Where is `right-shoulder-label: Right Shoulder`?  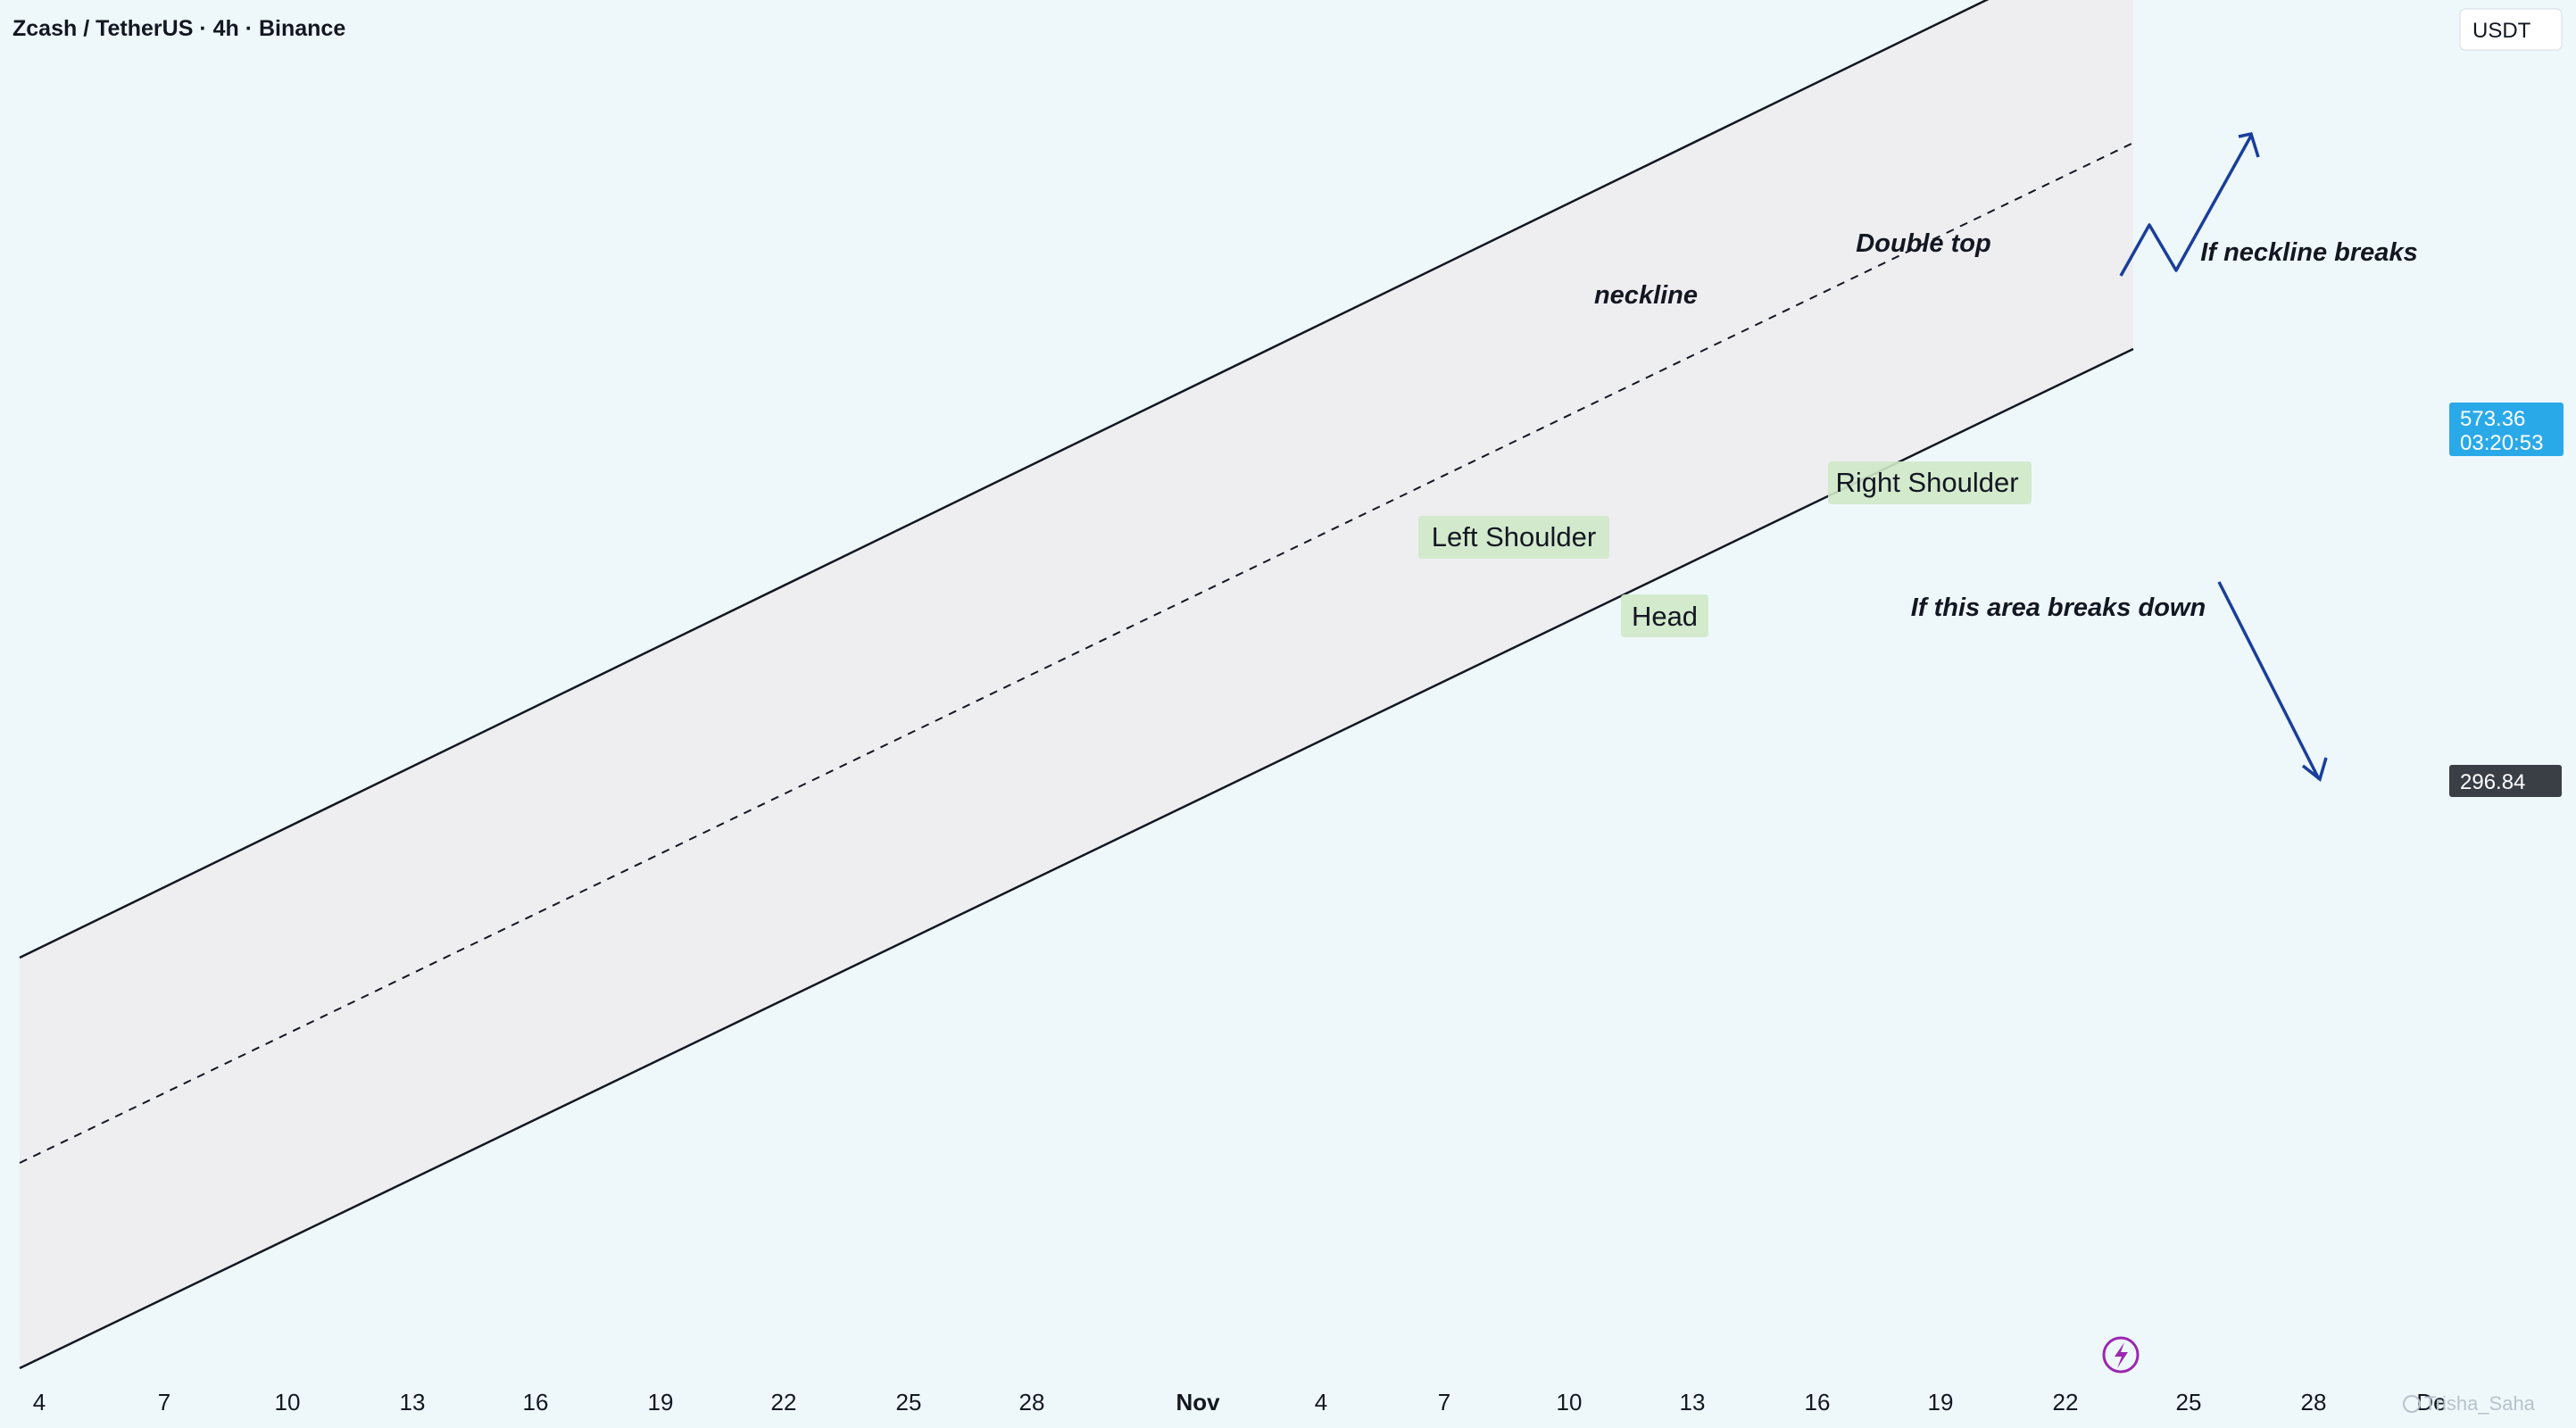
right-shoulder-label: Right Shoulder is located at coordinates (1927, 482).